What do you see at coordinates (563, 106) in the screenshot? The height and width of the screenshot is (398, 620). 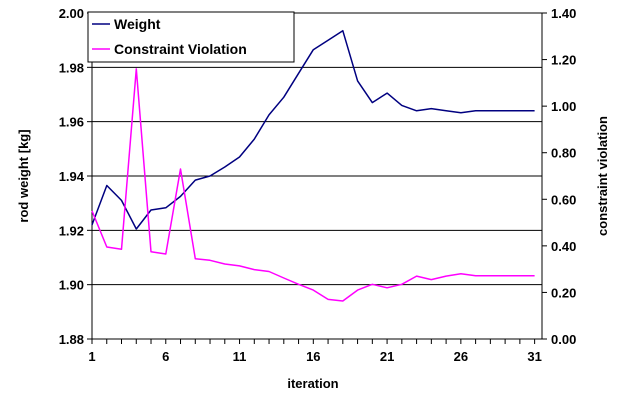 I see `y-right-tick-label: 1.00` at bounding box center [563, 106].